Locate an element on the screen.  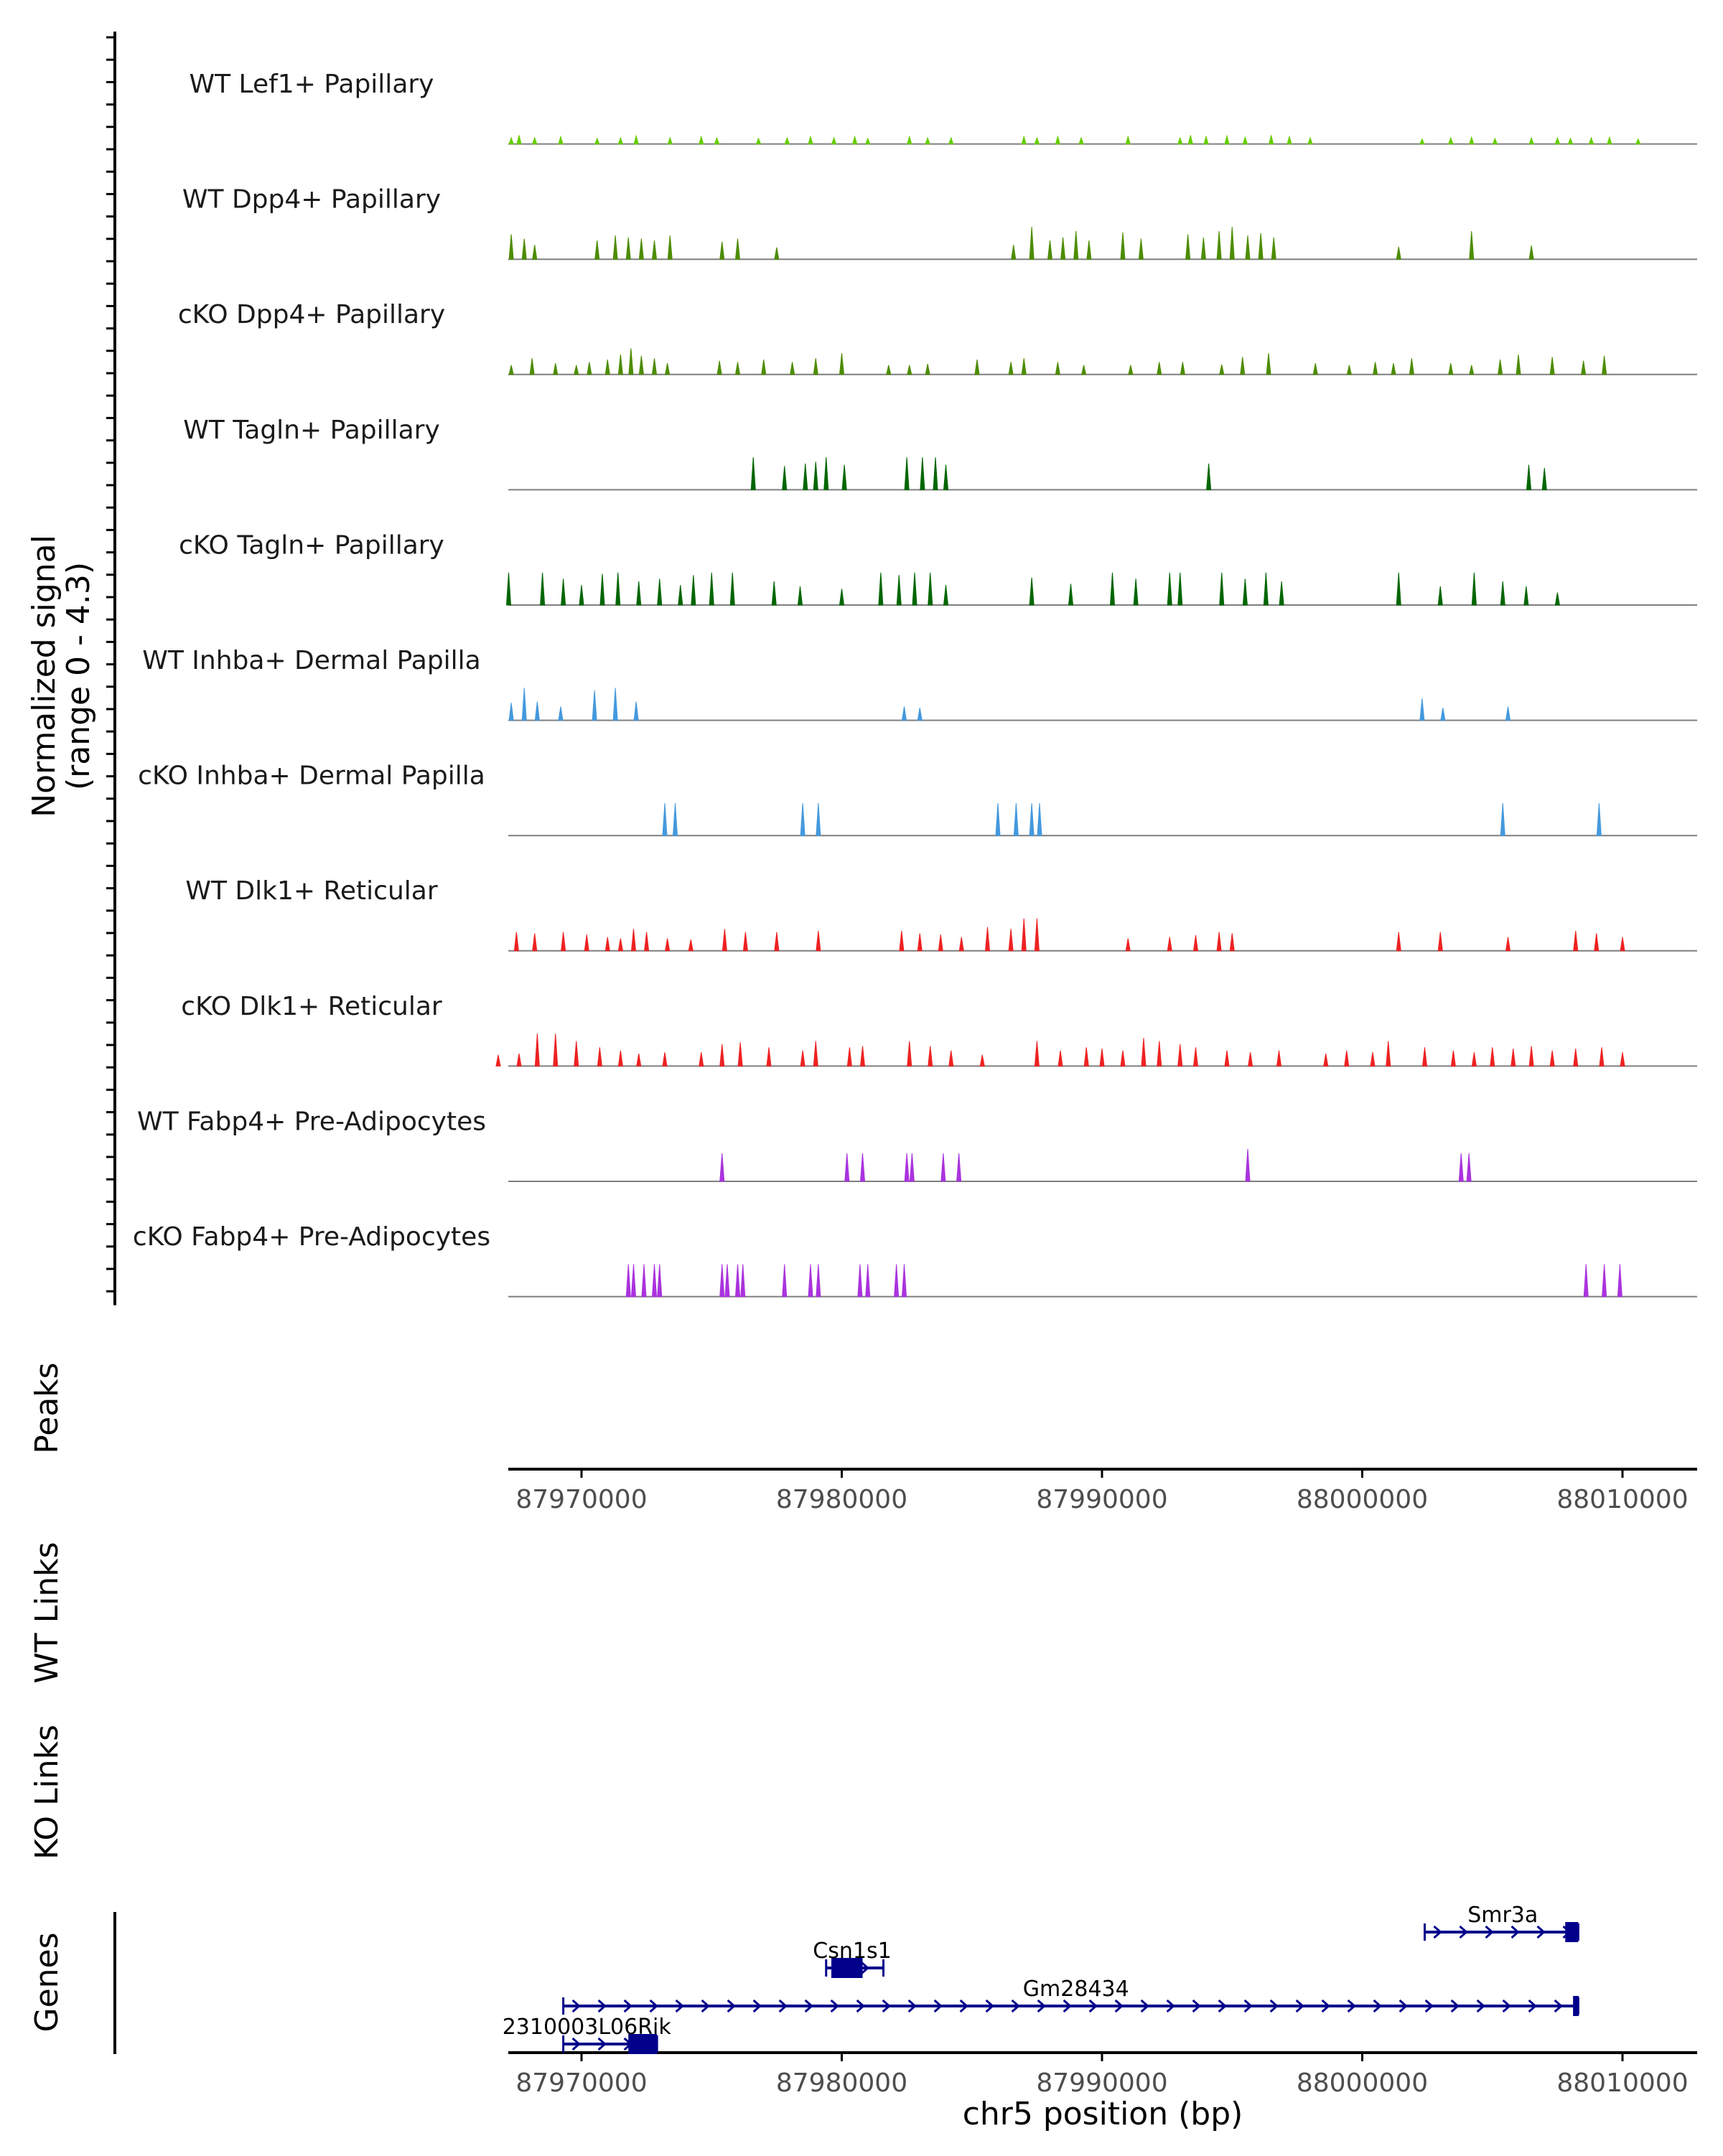
x-tick-label: 88010000 is located at coordinates (1622, 2083).